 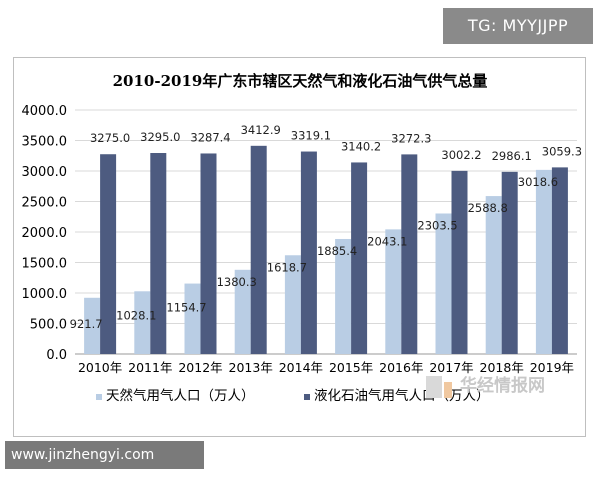 What do you see at coordinates (251, 367) in the screenshot?
I see `x-tick-label: 2013年` at bounding box center [251, 367].